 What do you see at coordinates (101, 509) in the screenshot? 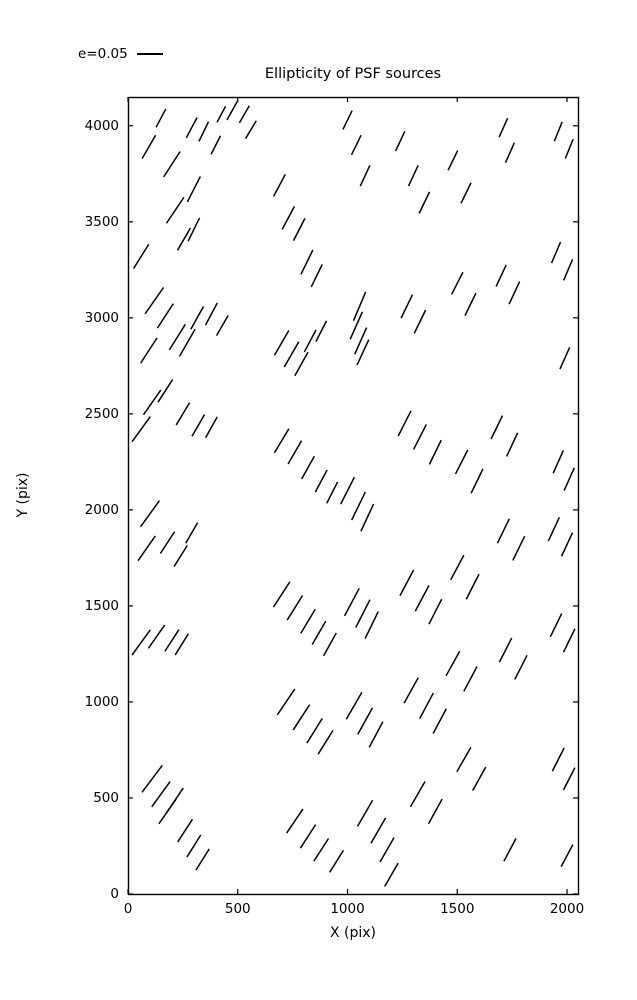
I see `y-tick-label: 2000` at bounding box center [101, 509].